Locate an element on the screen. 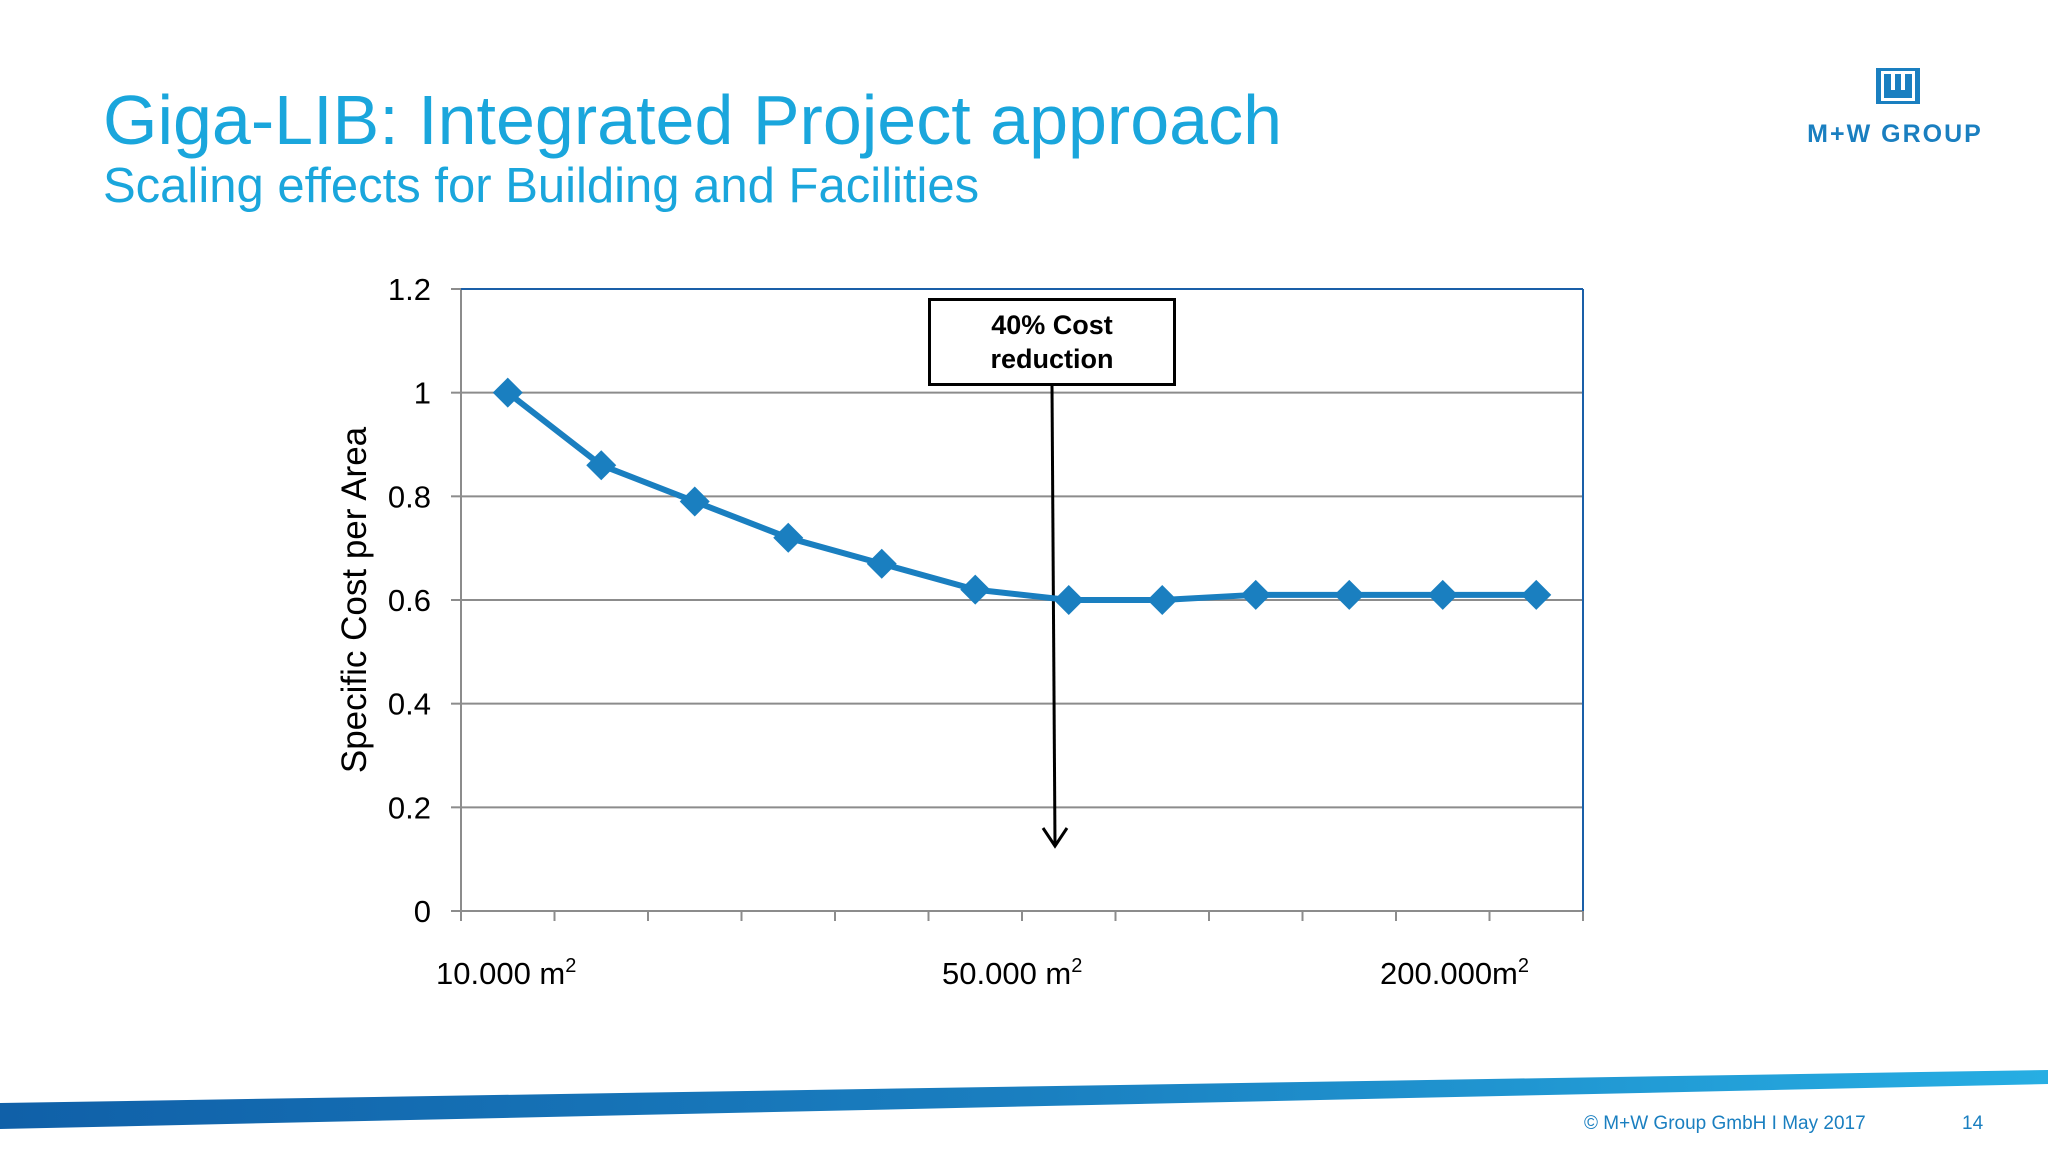 Image resolution: width=2048 pixels, height=1152 pixels. x-tick-label-10000: 10.000 m2 is located at coordinates (506, 973).